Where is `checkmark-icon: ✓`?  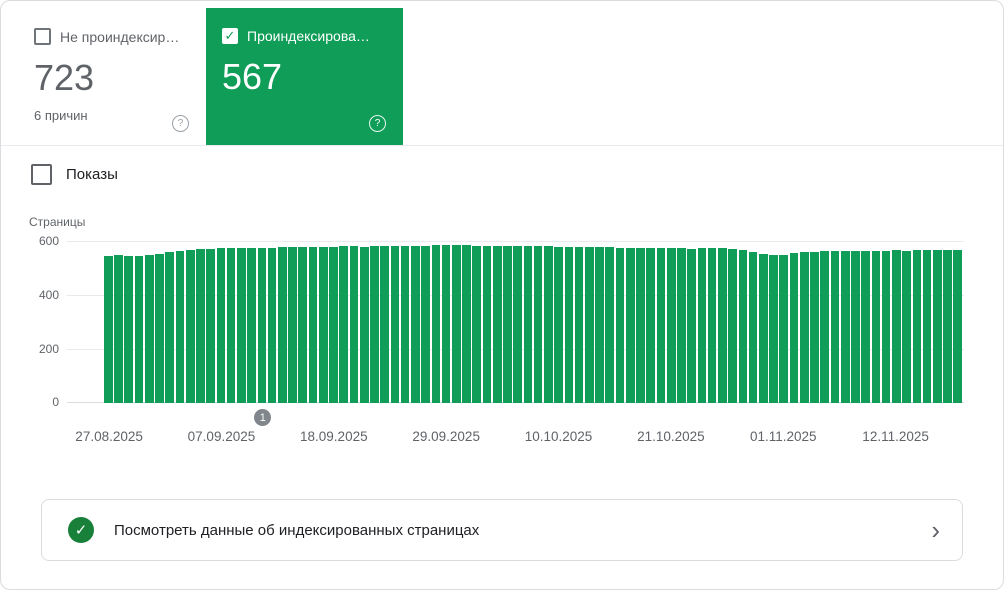
checkmark-icon: ✓ is located at coordinates (81, 530).